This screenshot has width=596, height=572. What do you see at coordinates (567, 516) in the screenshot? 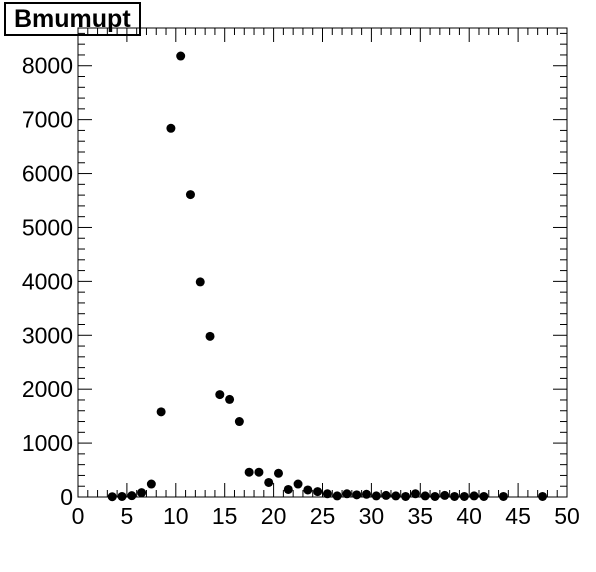
I see `x-tick-label: 50` at bounding box center [567, 516].